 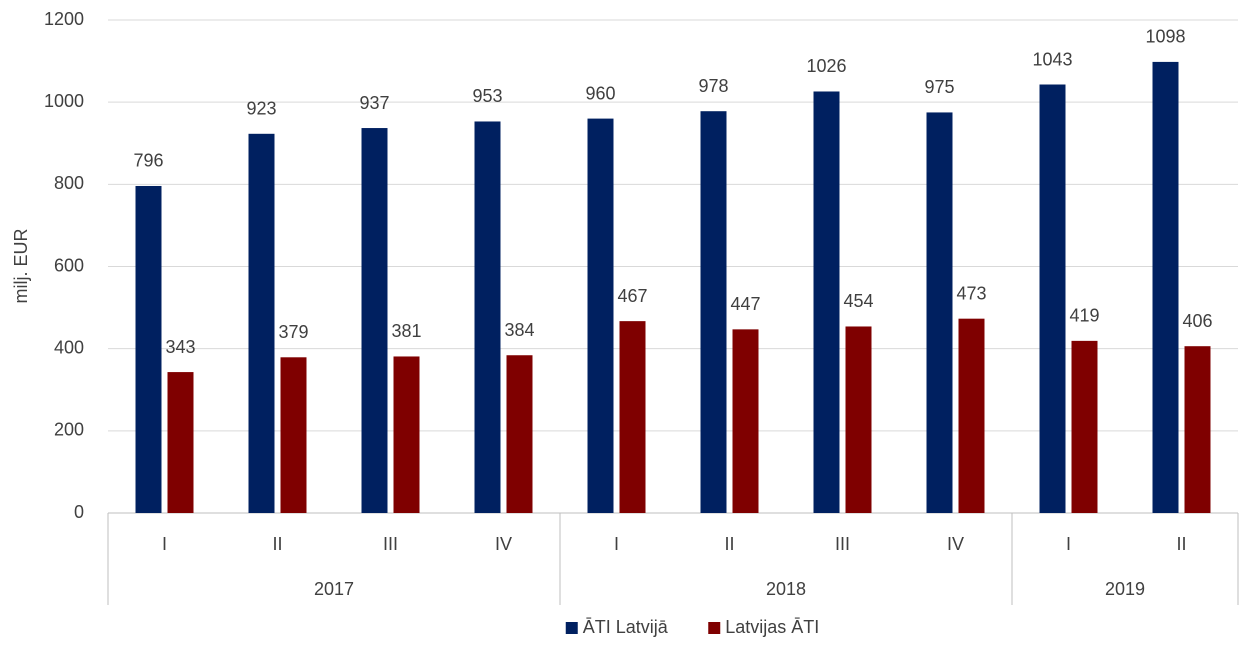 What do you see at coordinates (293, 332) in the screenshot?
I see `value-label: 379` at bounding box center [293, 332].